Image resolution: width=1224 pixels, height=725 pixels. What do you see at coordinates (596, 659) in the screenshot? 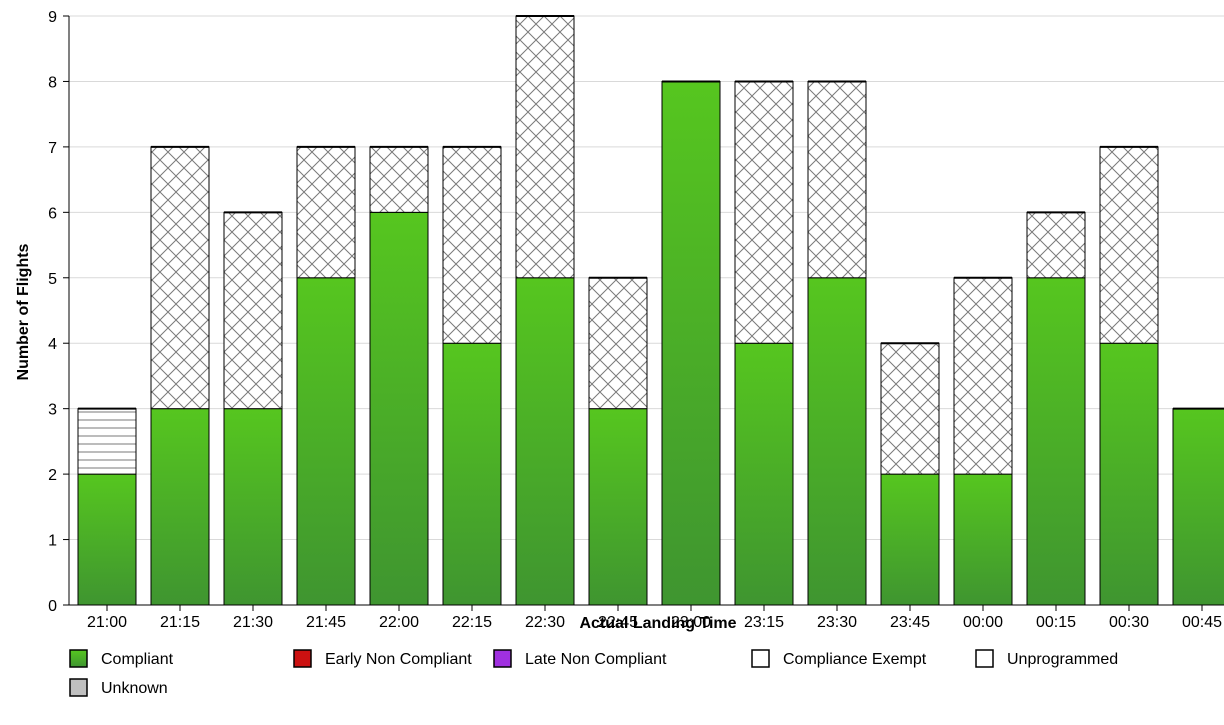
I see `legend-label-late-non-compliant: Late Non Compliant` at bounding box center [596, 659].